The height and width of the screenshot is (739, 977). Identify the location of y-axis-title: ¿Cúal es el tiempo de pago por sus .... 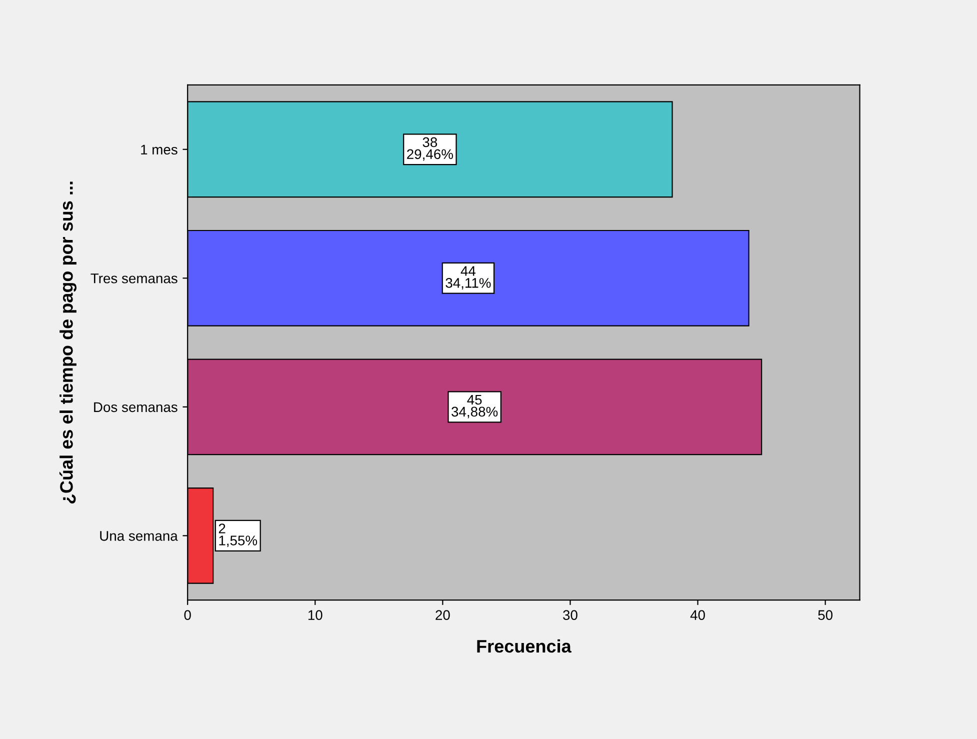
(68, 343).